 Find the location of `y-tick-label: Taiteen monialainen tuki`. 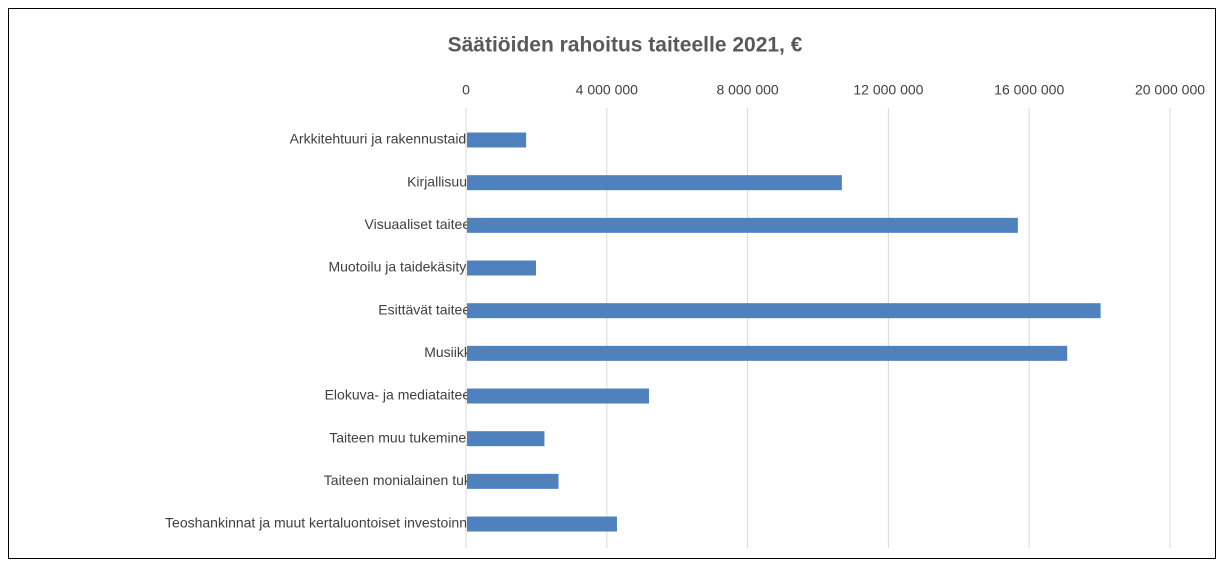

y-tick-label: Taiteen monialainen tuki is located at coordinates (399, 480).